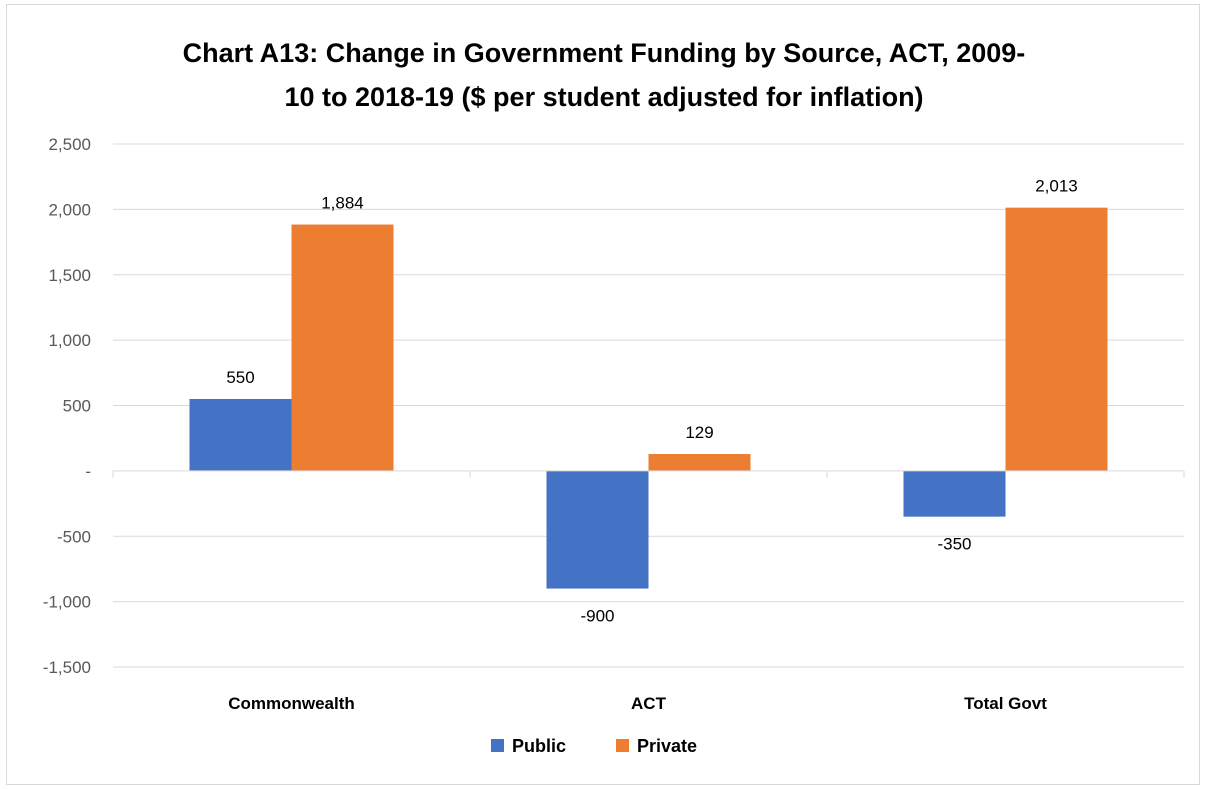  I want to click on y-tick-label: -500, so click(74, 536).